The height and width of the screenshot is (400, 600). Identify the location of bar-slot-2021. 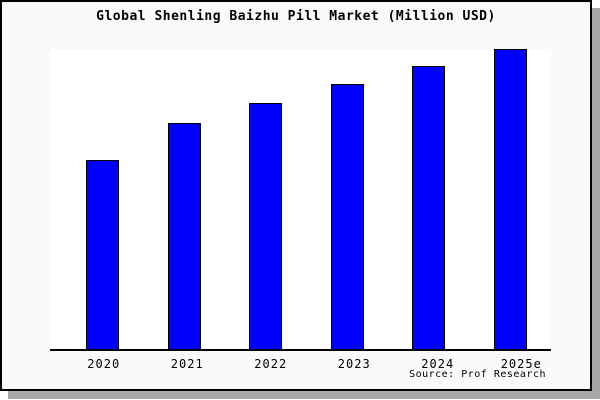
(185, 236).